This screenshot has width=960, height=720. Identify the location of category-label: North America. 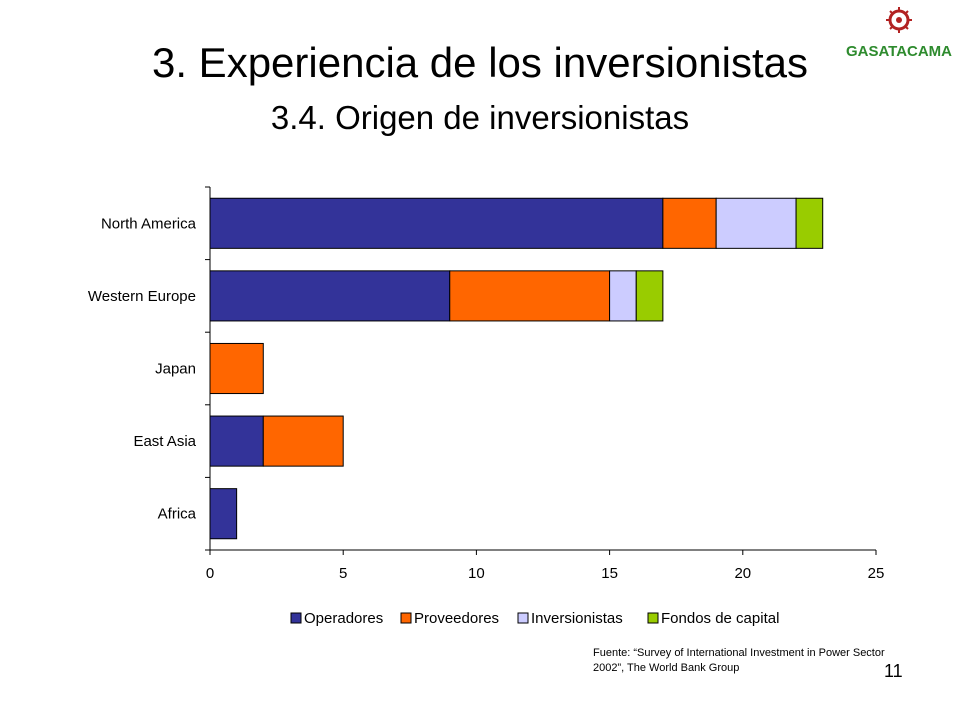
(149, 223).